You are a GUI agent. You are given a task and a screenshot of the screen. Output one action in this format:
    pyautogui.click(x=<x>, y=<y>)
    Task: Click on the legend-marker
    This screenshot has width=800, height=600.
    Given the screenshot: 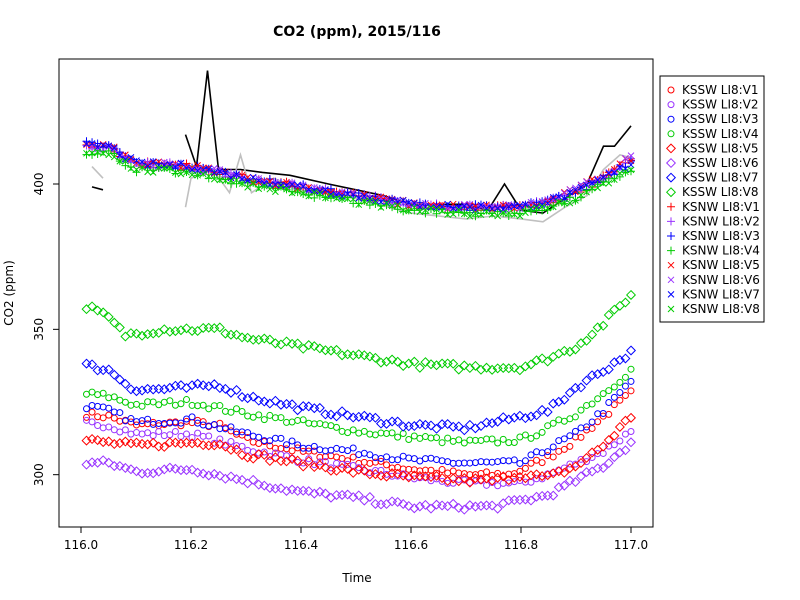 What is the action you would take?
    pyautogui.click(x=671, y=236)
    